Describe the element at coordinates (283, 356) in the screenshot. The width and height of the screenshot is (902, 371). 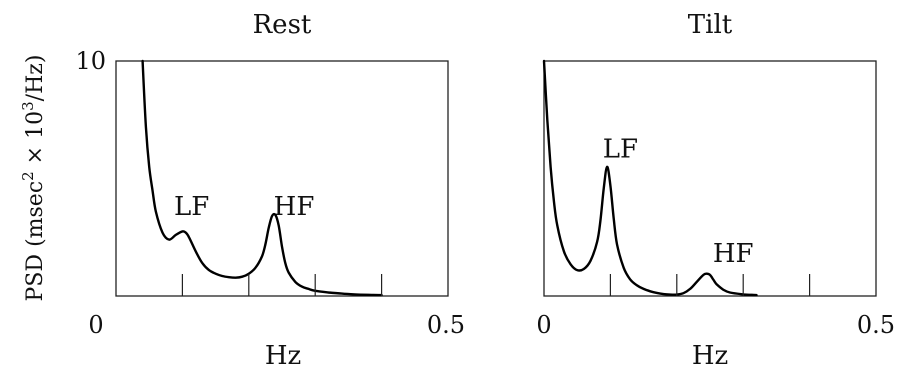
I see `rest-x-axis-label: Hz` at that location.